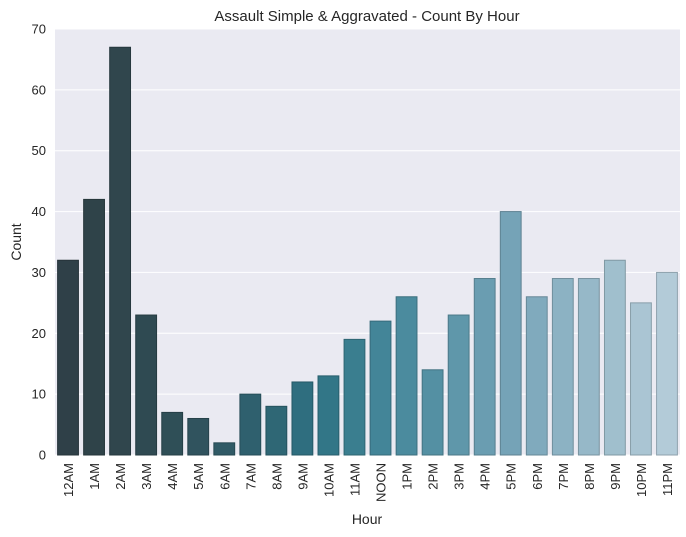 Image resolution: width=686 pixels, height=537 pixels. Describe the element at coordinates (42, 455) in the screenshot. I see `y-tick-label: 0` at that location.